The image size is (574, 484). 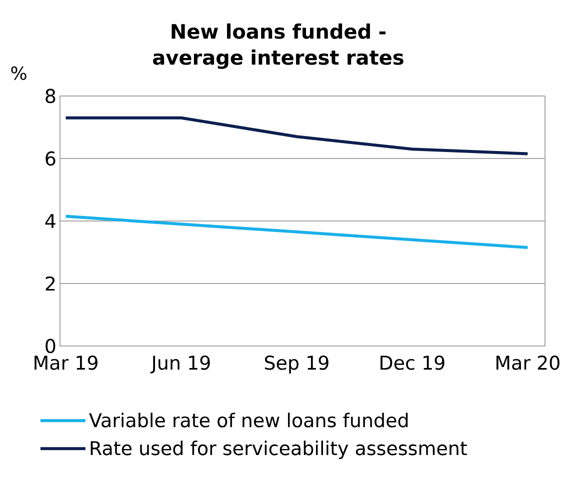 I want to click on x-tick-label: Jun 19, so click(x=180, y=365).